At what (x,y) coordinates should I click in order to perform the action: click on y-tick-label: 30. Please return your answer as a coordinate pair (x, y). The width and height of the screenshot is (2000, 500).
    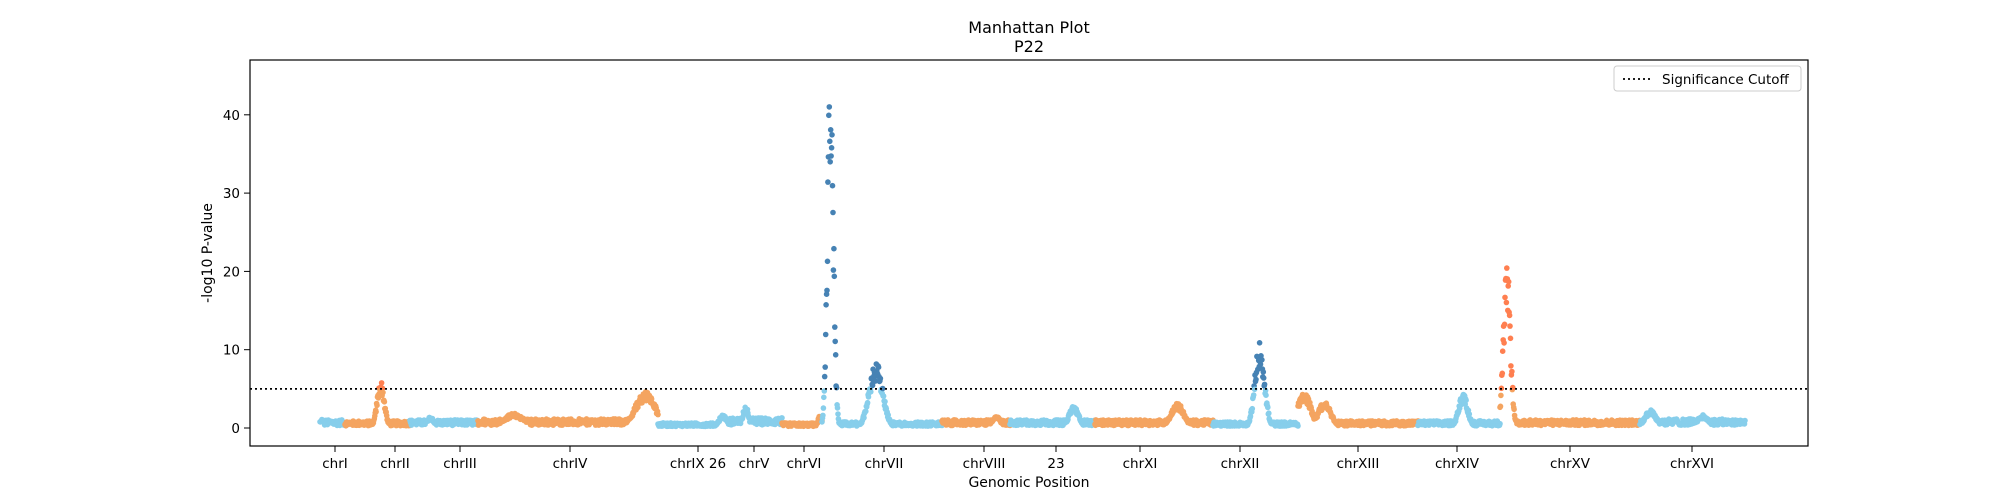
    Looking at the image, I should click on (231, 194).